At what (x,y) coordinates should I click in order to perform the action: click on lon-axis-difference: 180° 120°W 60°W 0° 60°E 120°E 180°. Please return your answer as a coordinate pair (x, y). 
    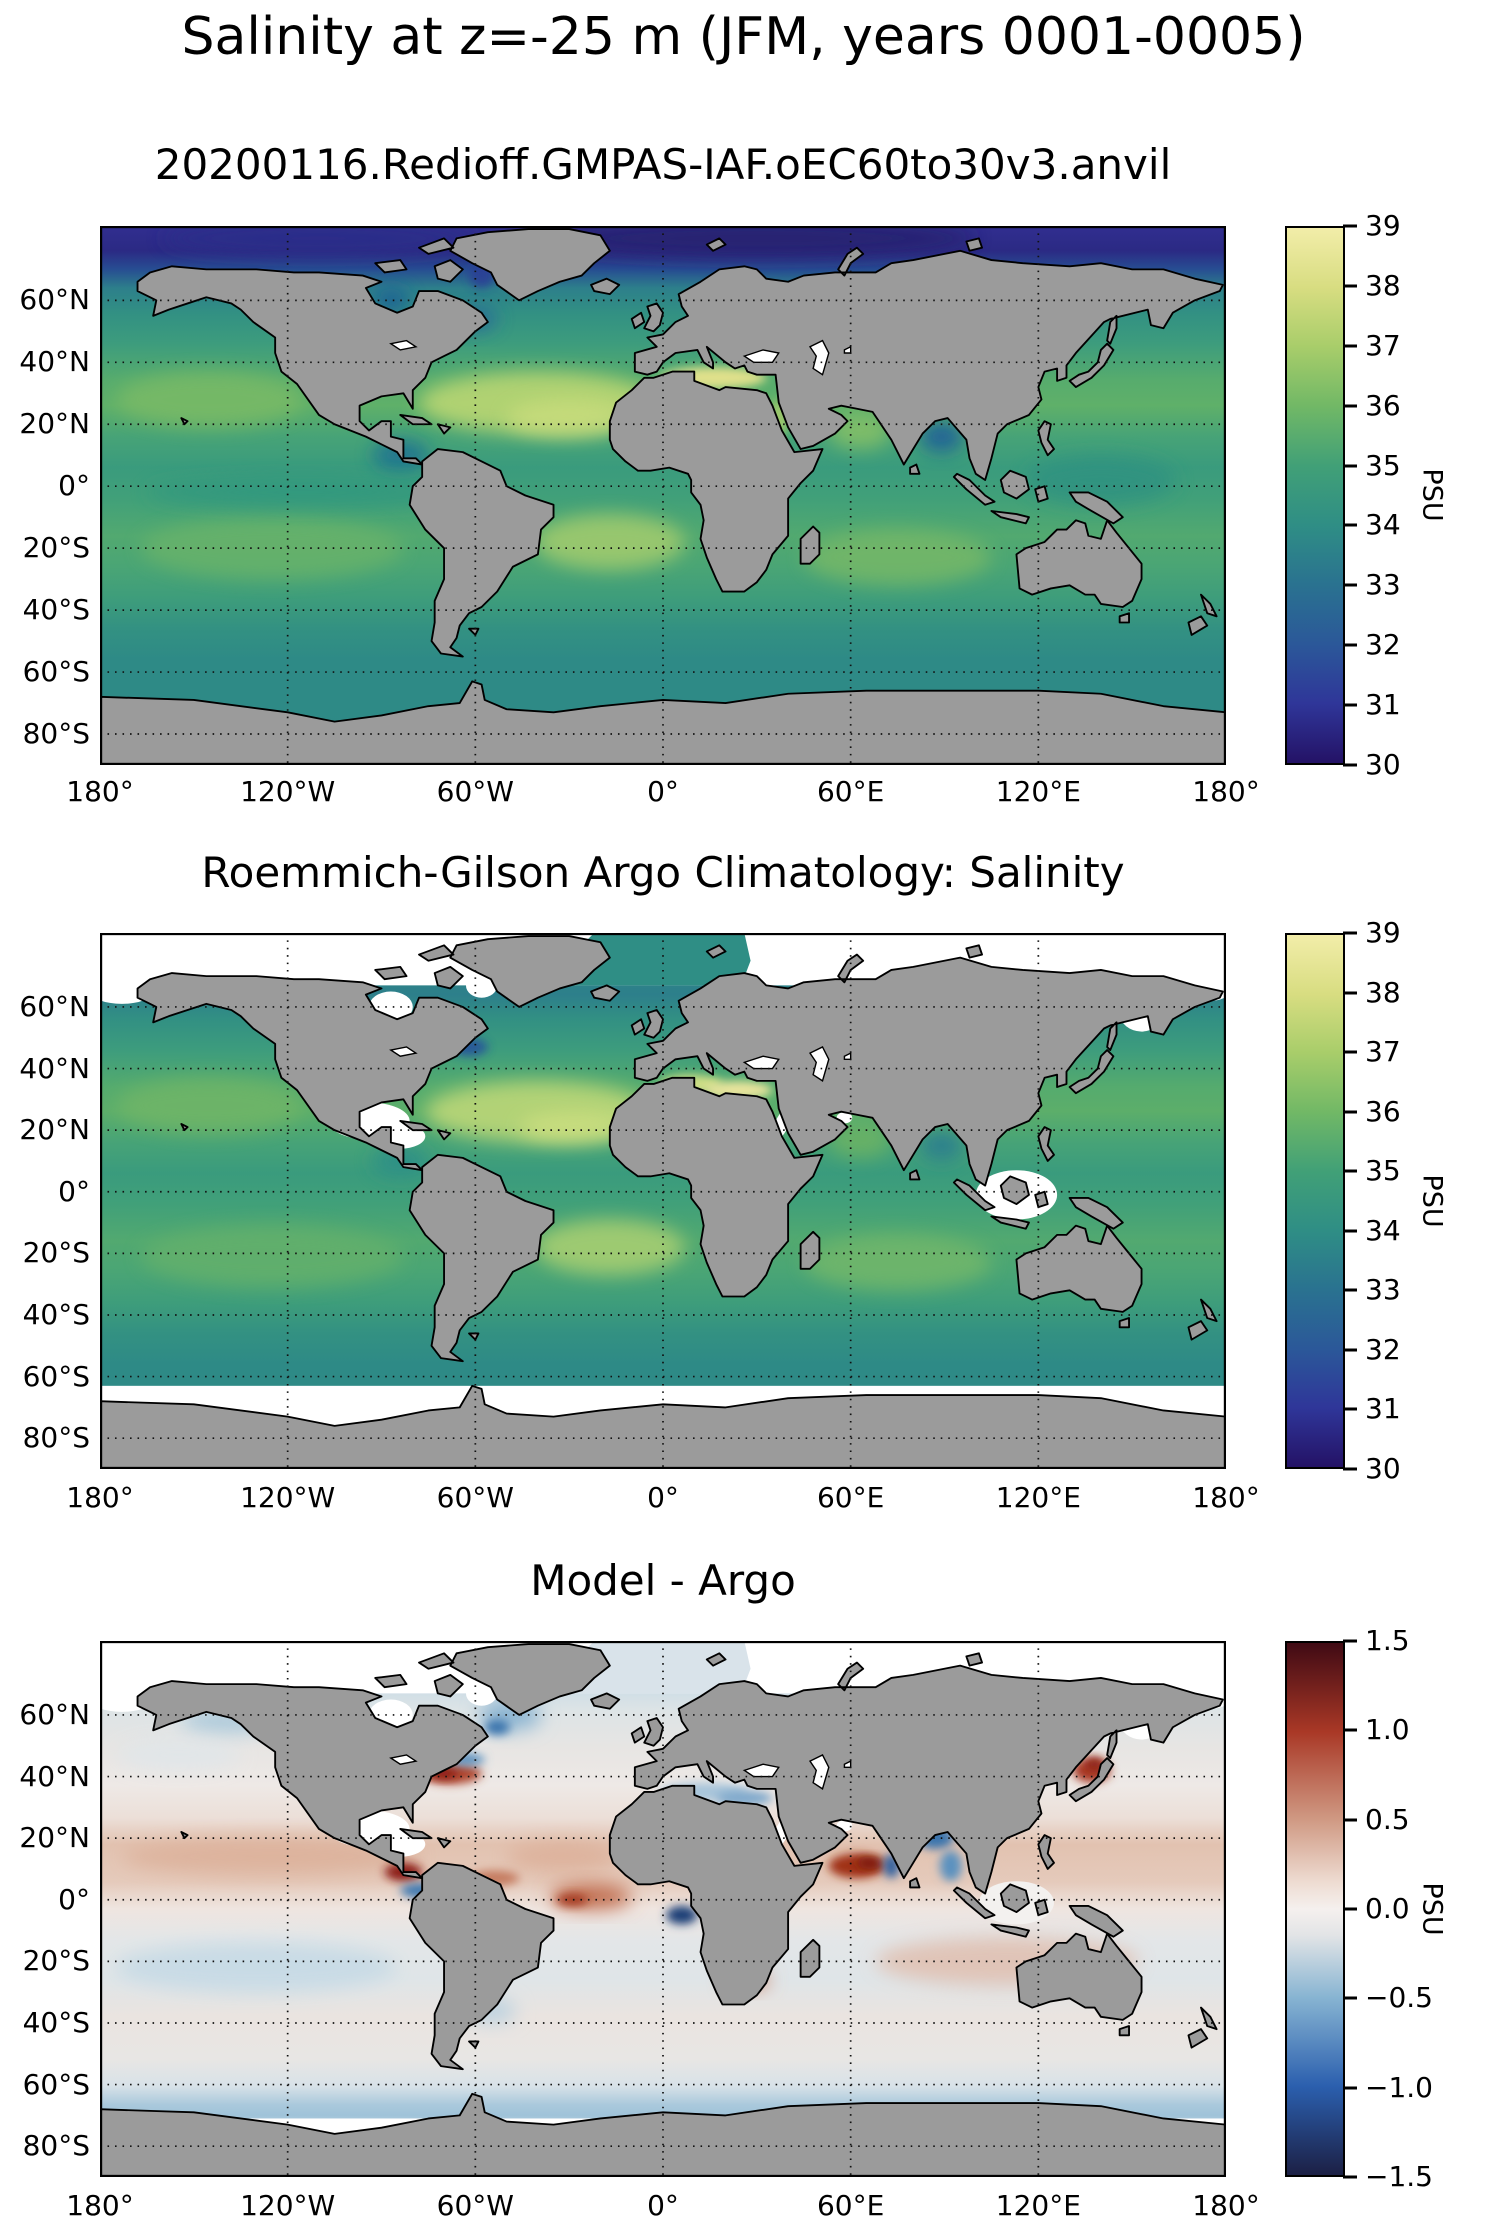
    Looking at the image, I should click on (662, 2204).